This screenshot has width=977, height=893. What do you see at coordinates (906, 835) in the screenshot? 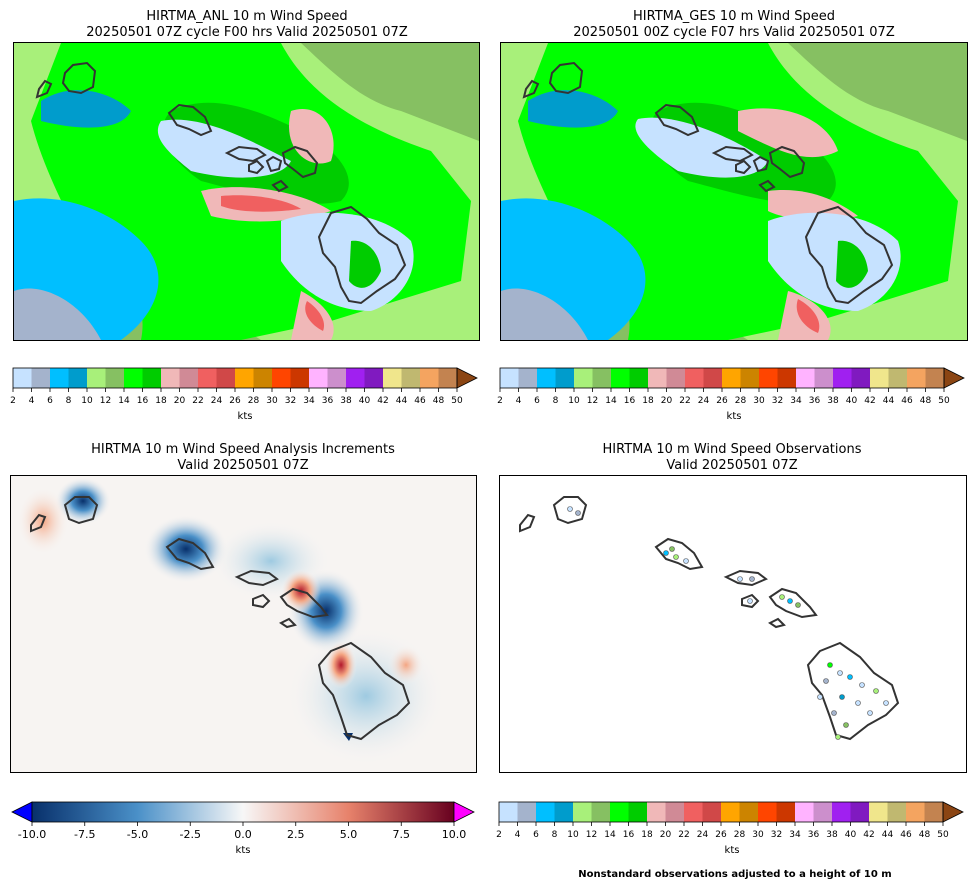
I see `colorbar-tick-label: 46` at bounding box center [906, 835].